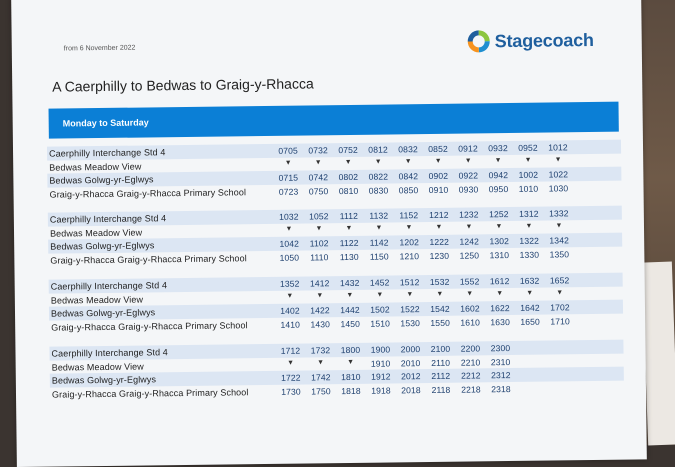  Describe the element at coordinates (410, 323) in the screenshot. I see `departure-time: 1530` at that location.